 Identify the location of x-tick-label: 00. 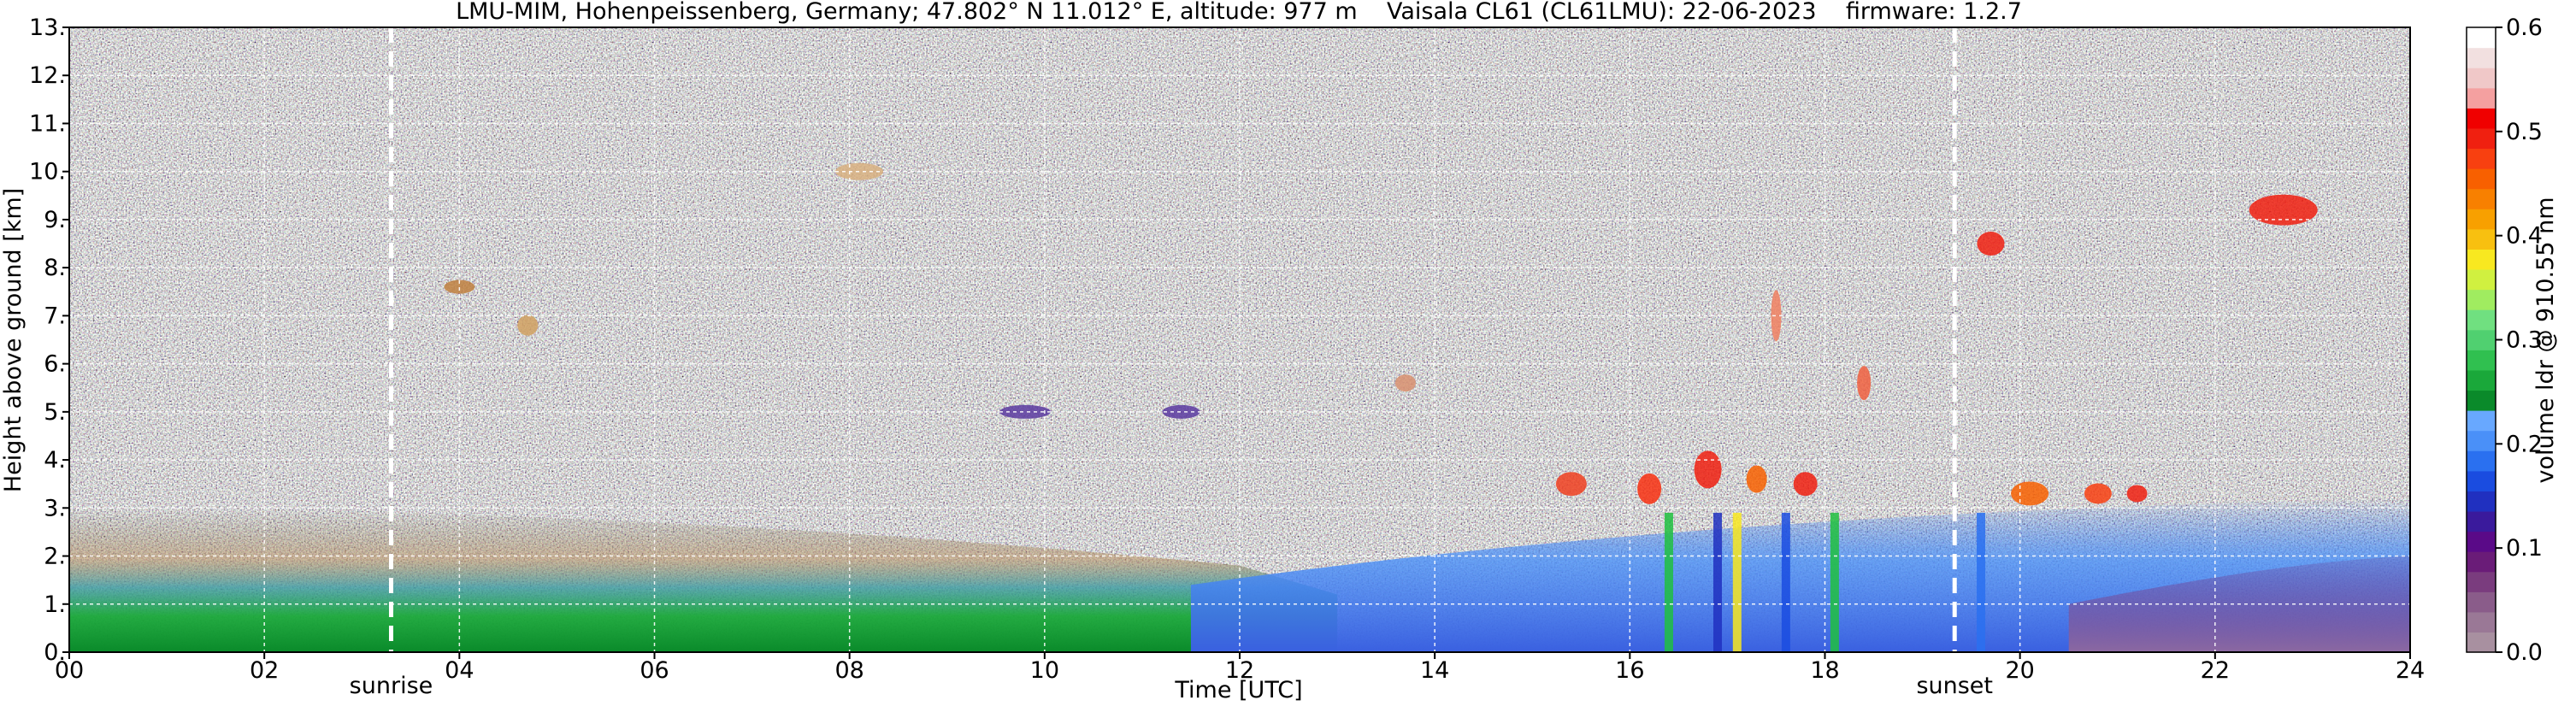
(69, 670).